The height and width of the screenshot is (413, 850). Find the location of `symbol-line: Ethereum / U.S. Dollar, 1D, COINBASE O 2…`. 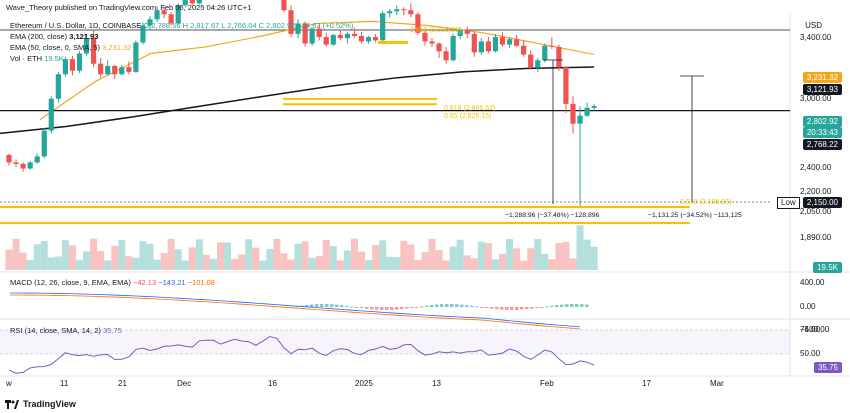

symbol-line: Ethereum / U.S. Dollar, 1D, COINBASE O 2… is located at coordinates (181, 25).